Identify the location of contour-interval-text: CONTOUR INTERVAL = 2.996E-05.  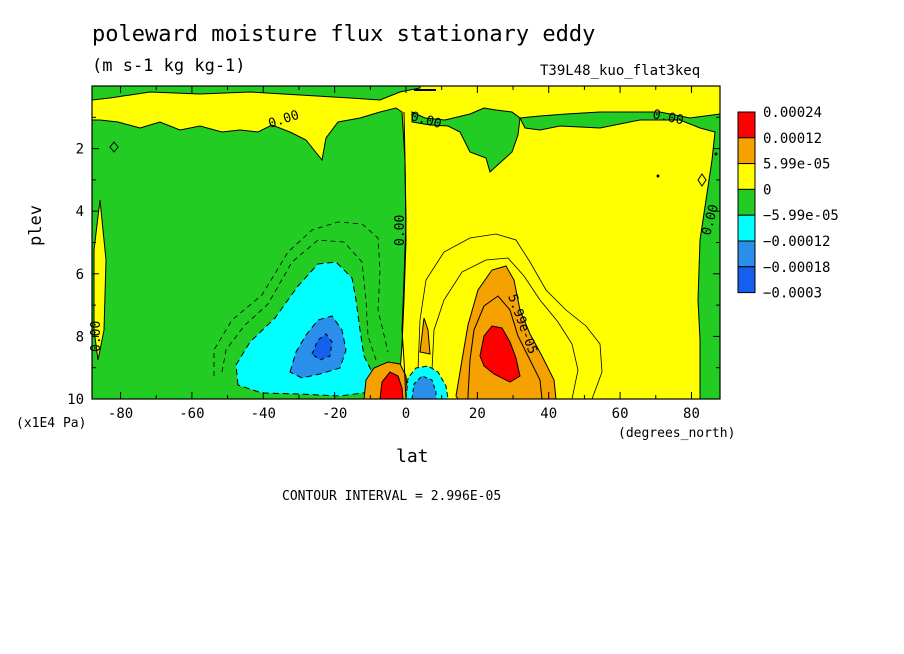
(392, 496).